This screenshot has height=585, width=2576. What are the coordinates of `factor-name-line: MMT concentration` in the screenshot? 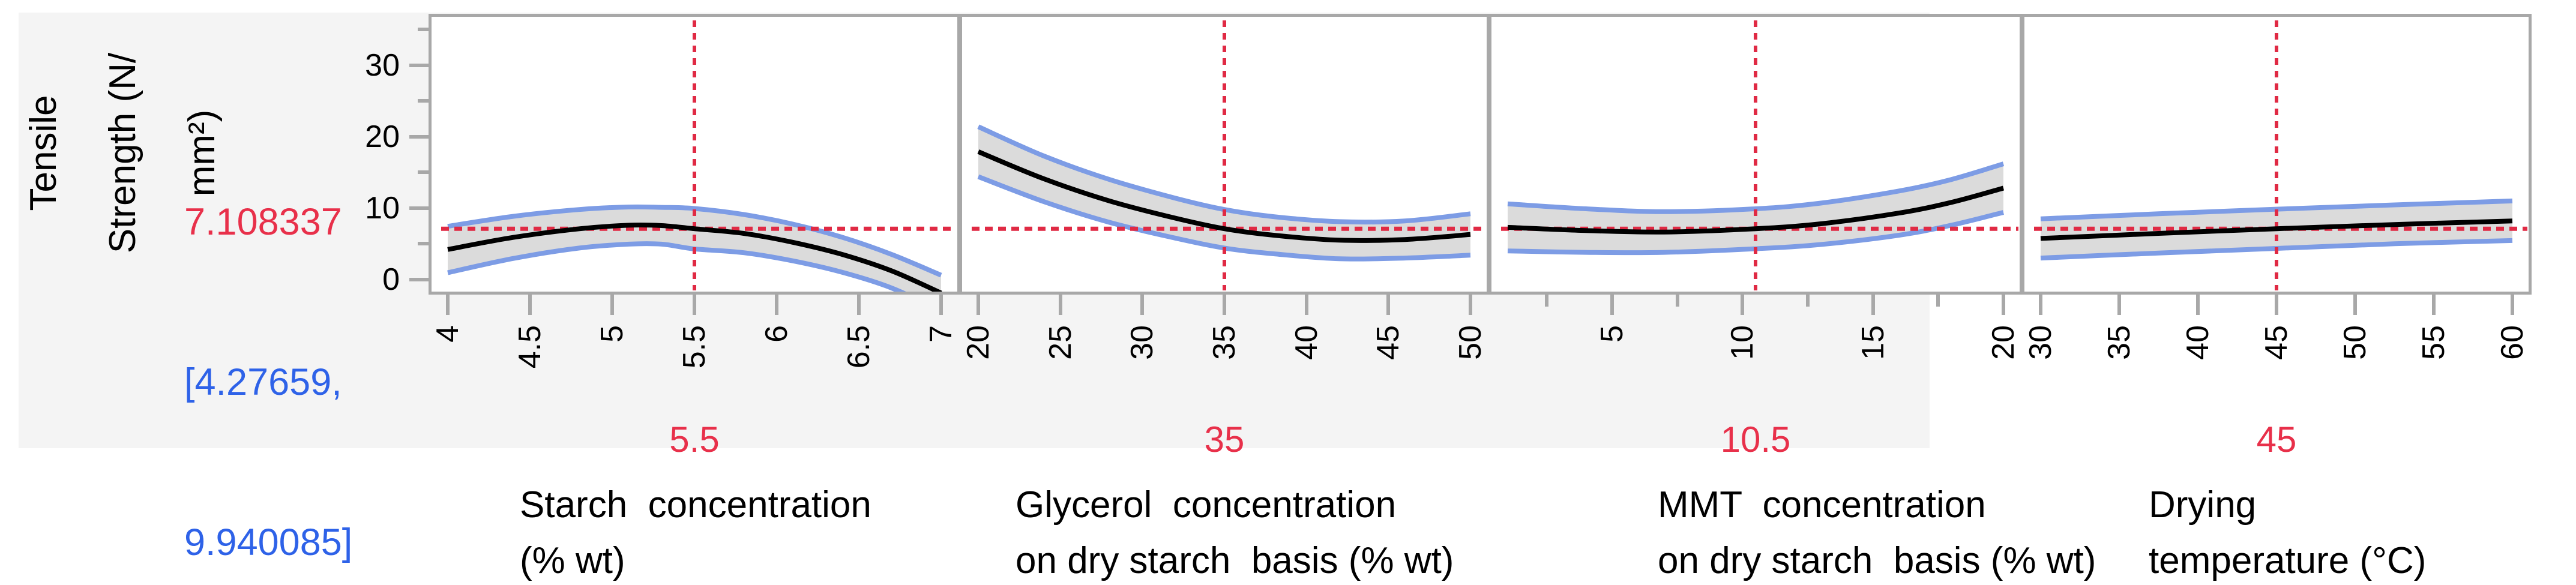 It's located at (1822, 505).